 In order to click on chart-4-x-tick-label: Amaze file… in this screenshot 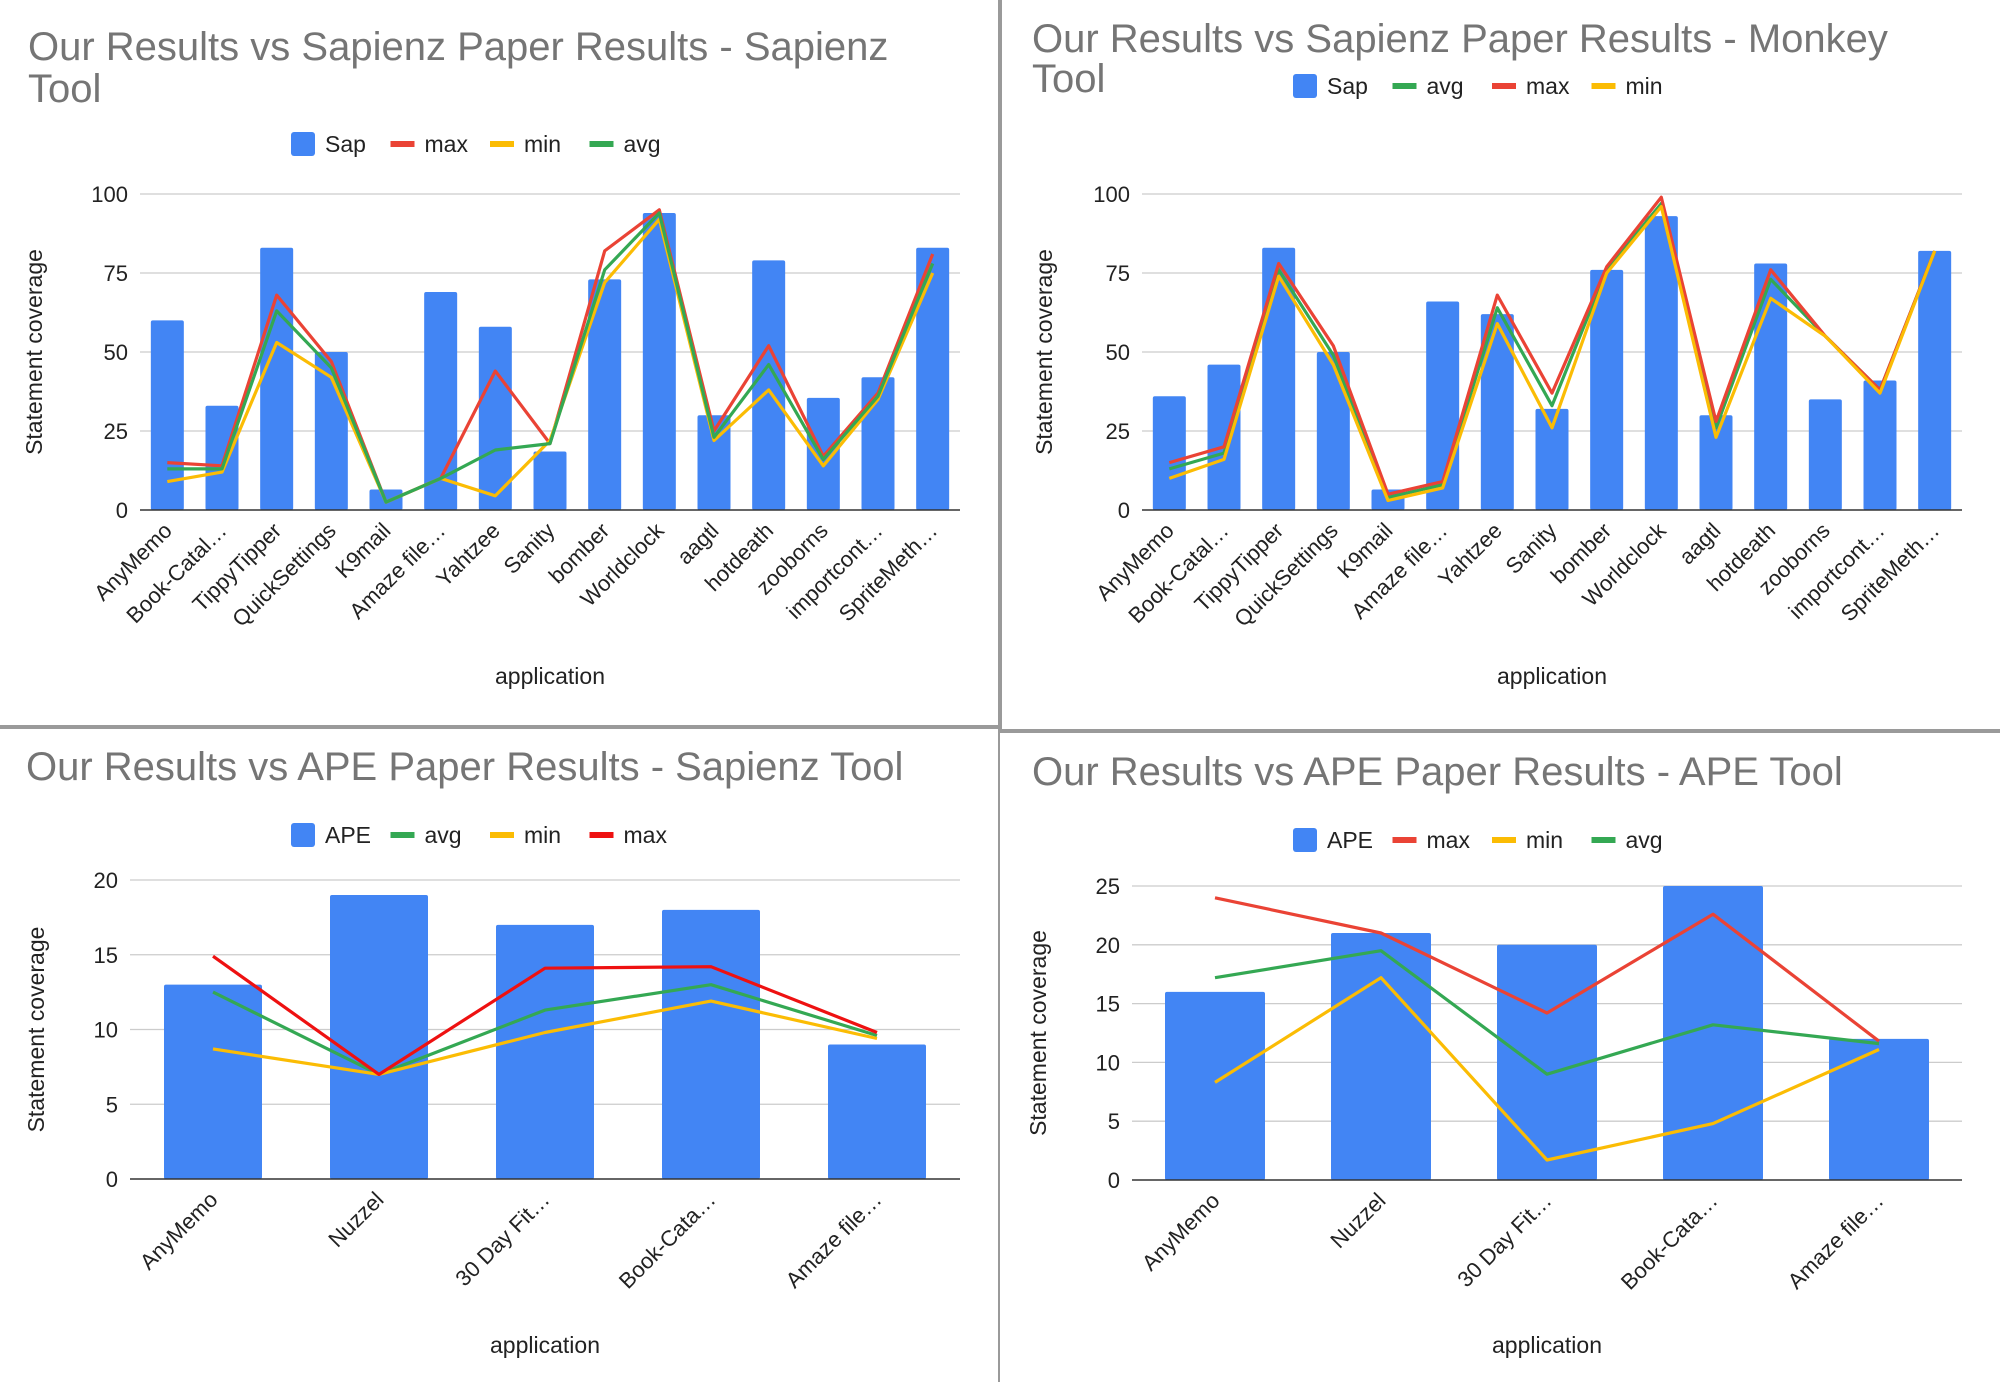, I will do `click(1836, 1241)`.